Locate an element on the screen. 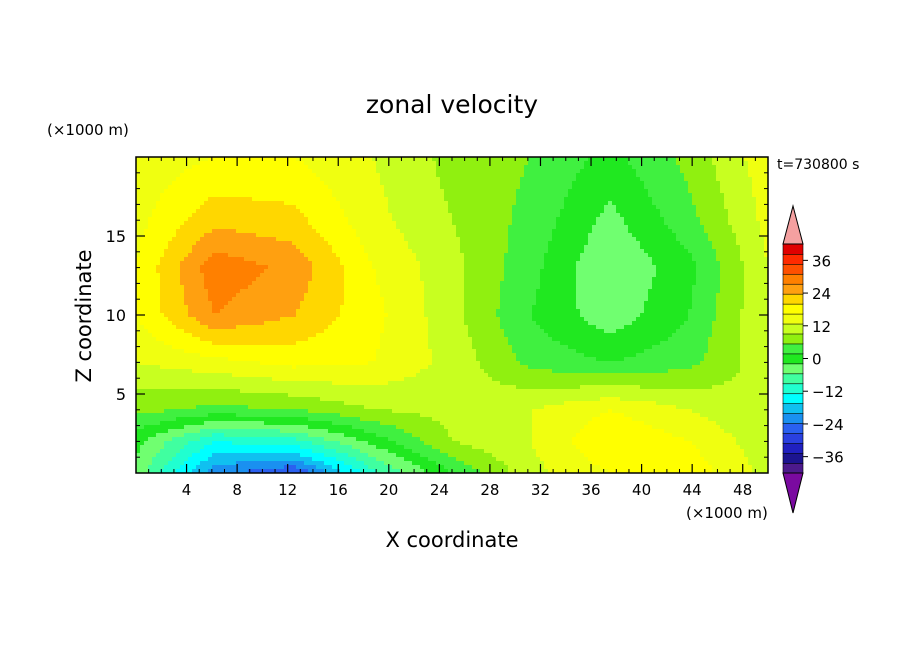 This screenshot has width=904, height=654. y-axis-label: Z coordinate is located at coordinates (84, 315).